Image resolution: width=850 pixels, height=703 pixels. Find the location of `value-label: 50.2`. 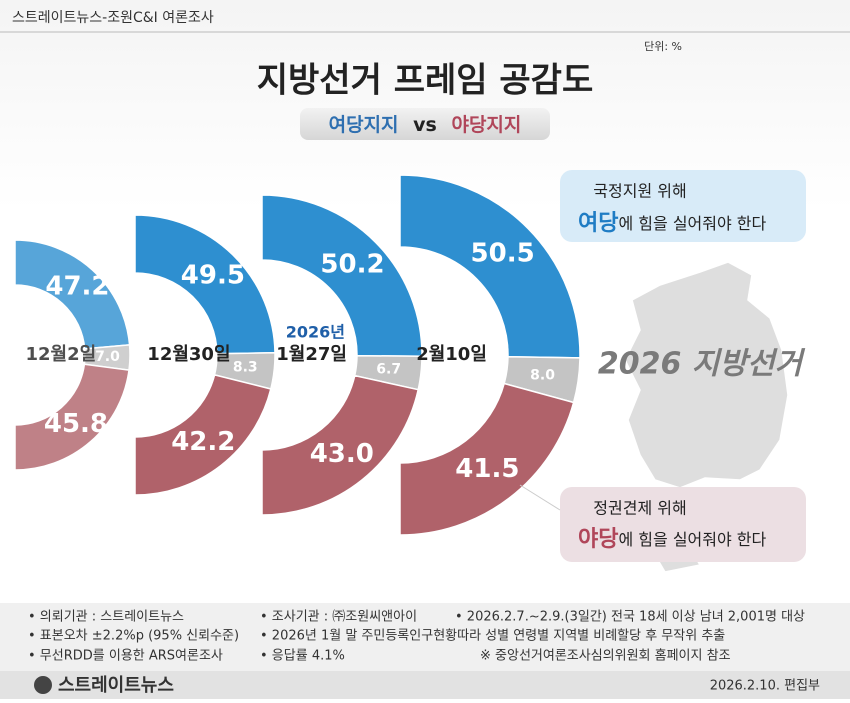

value-label: 50.2 is located at coordinates (352, 265).